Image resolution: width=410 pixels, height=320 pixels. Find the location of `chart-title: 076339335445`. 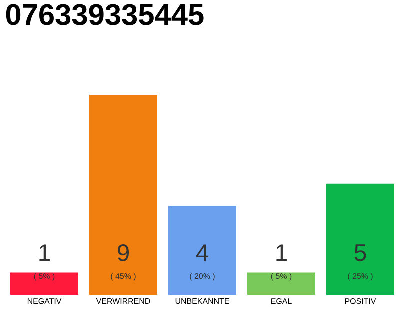

chart-title: 076339335445 is located at coordinates (105, 15).